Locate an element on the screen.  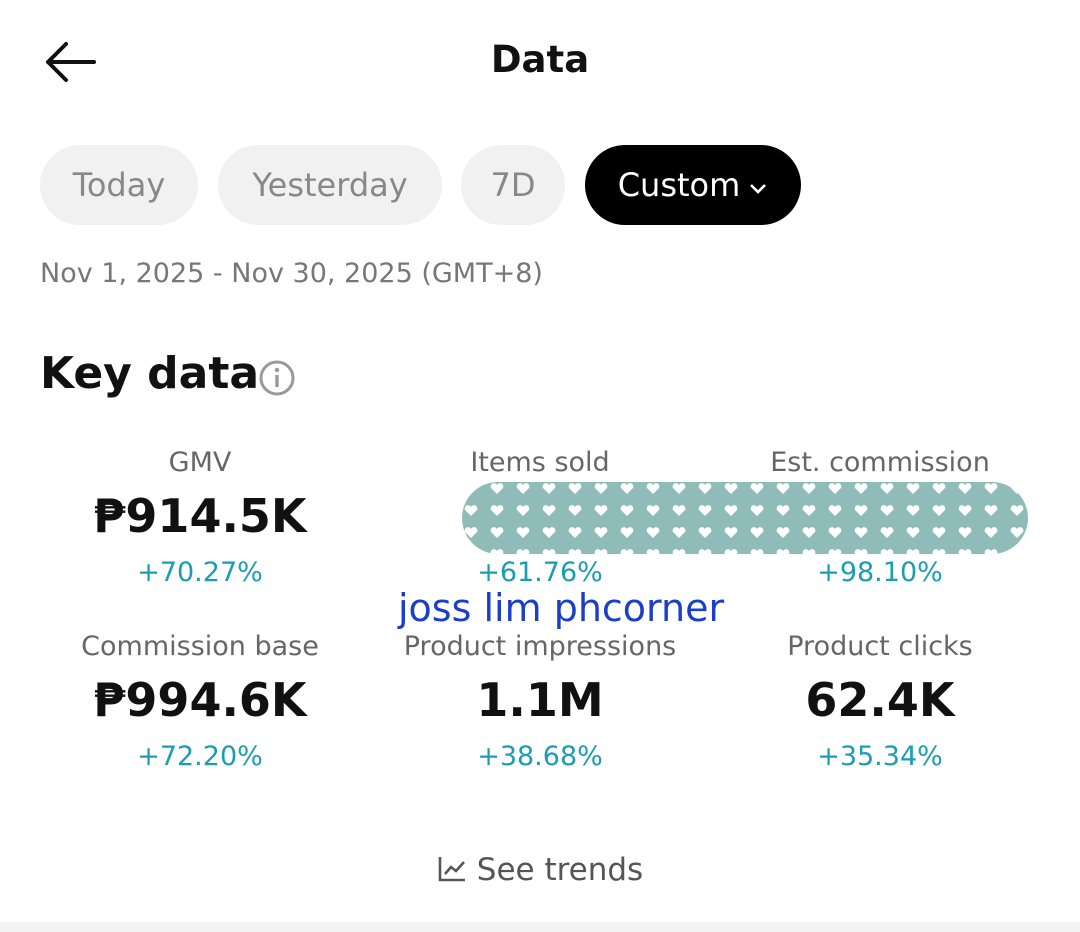
back-button is located at coordinates (70, 62).